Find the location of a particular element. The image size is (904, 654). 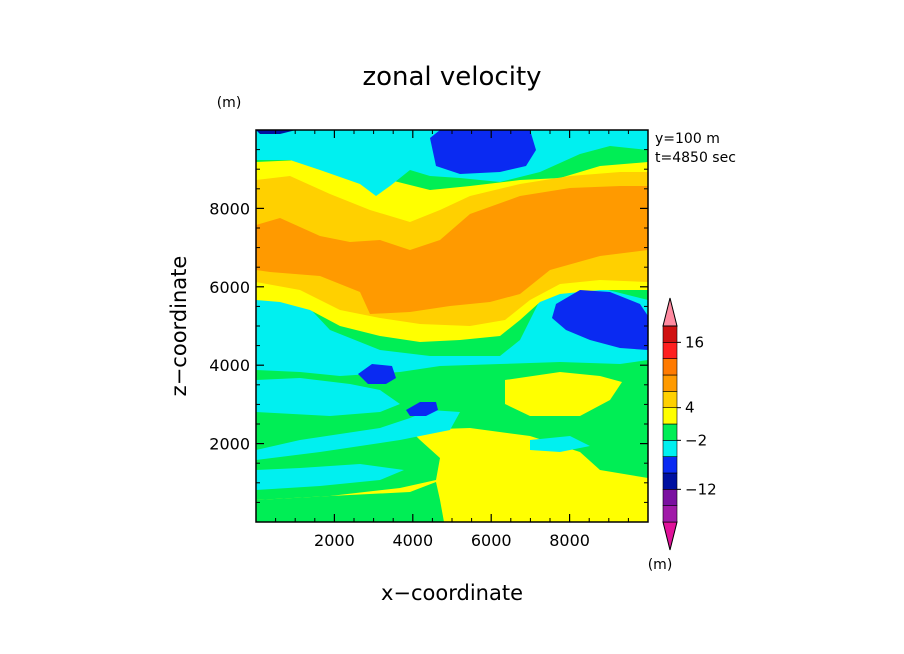

x-tick-label: 2000 is located at coordinates (334, 540).